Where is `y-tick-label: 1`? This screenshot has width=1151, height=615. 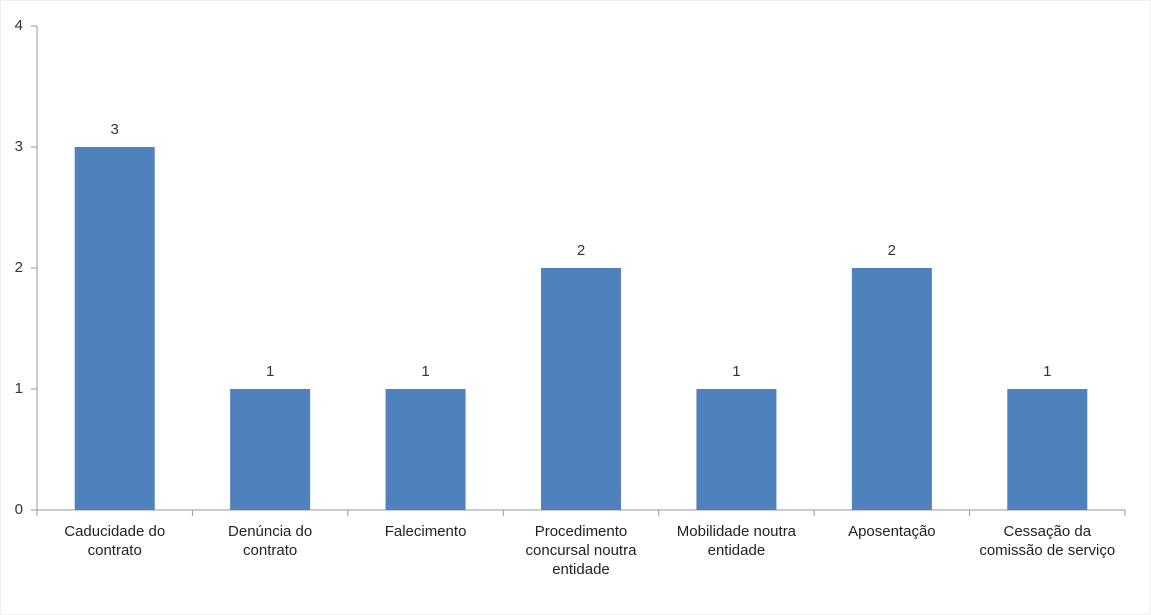 y-tick-label: 1 is located at coordinates (19, 388).